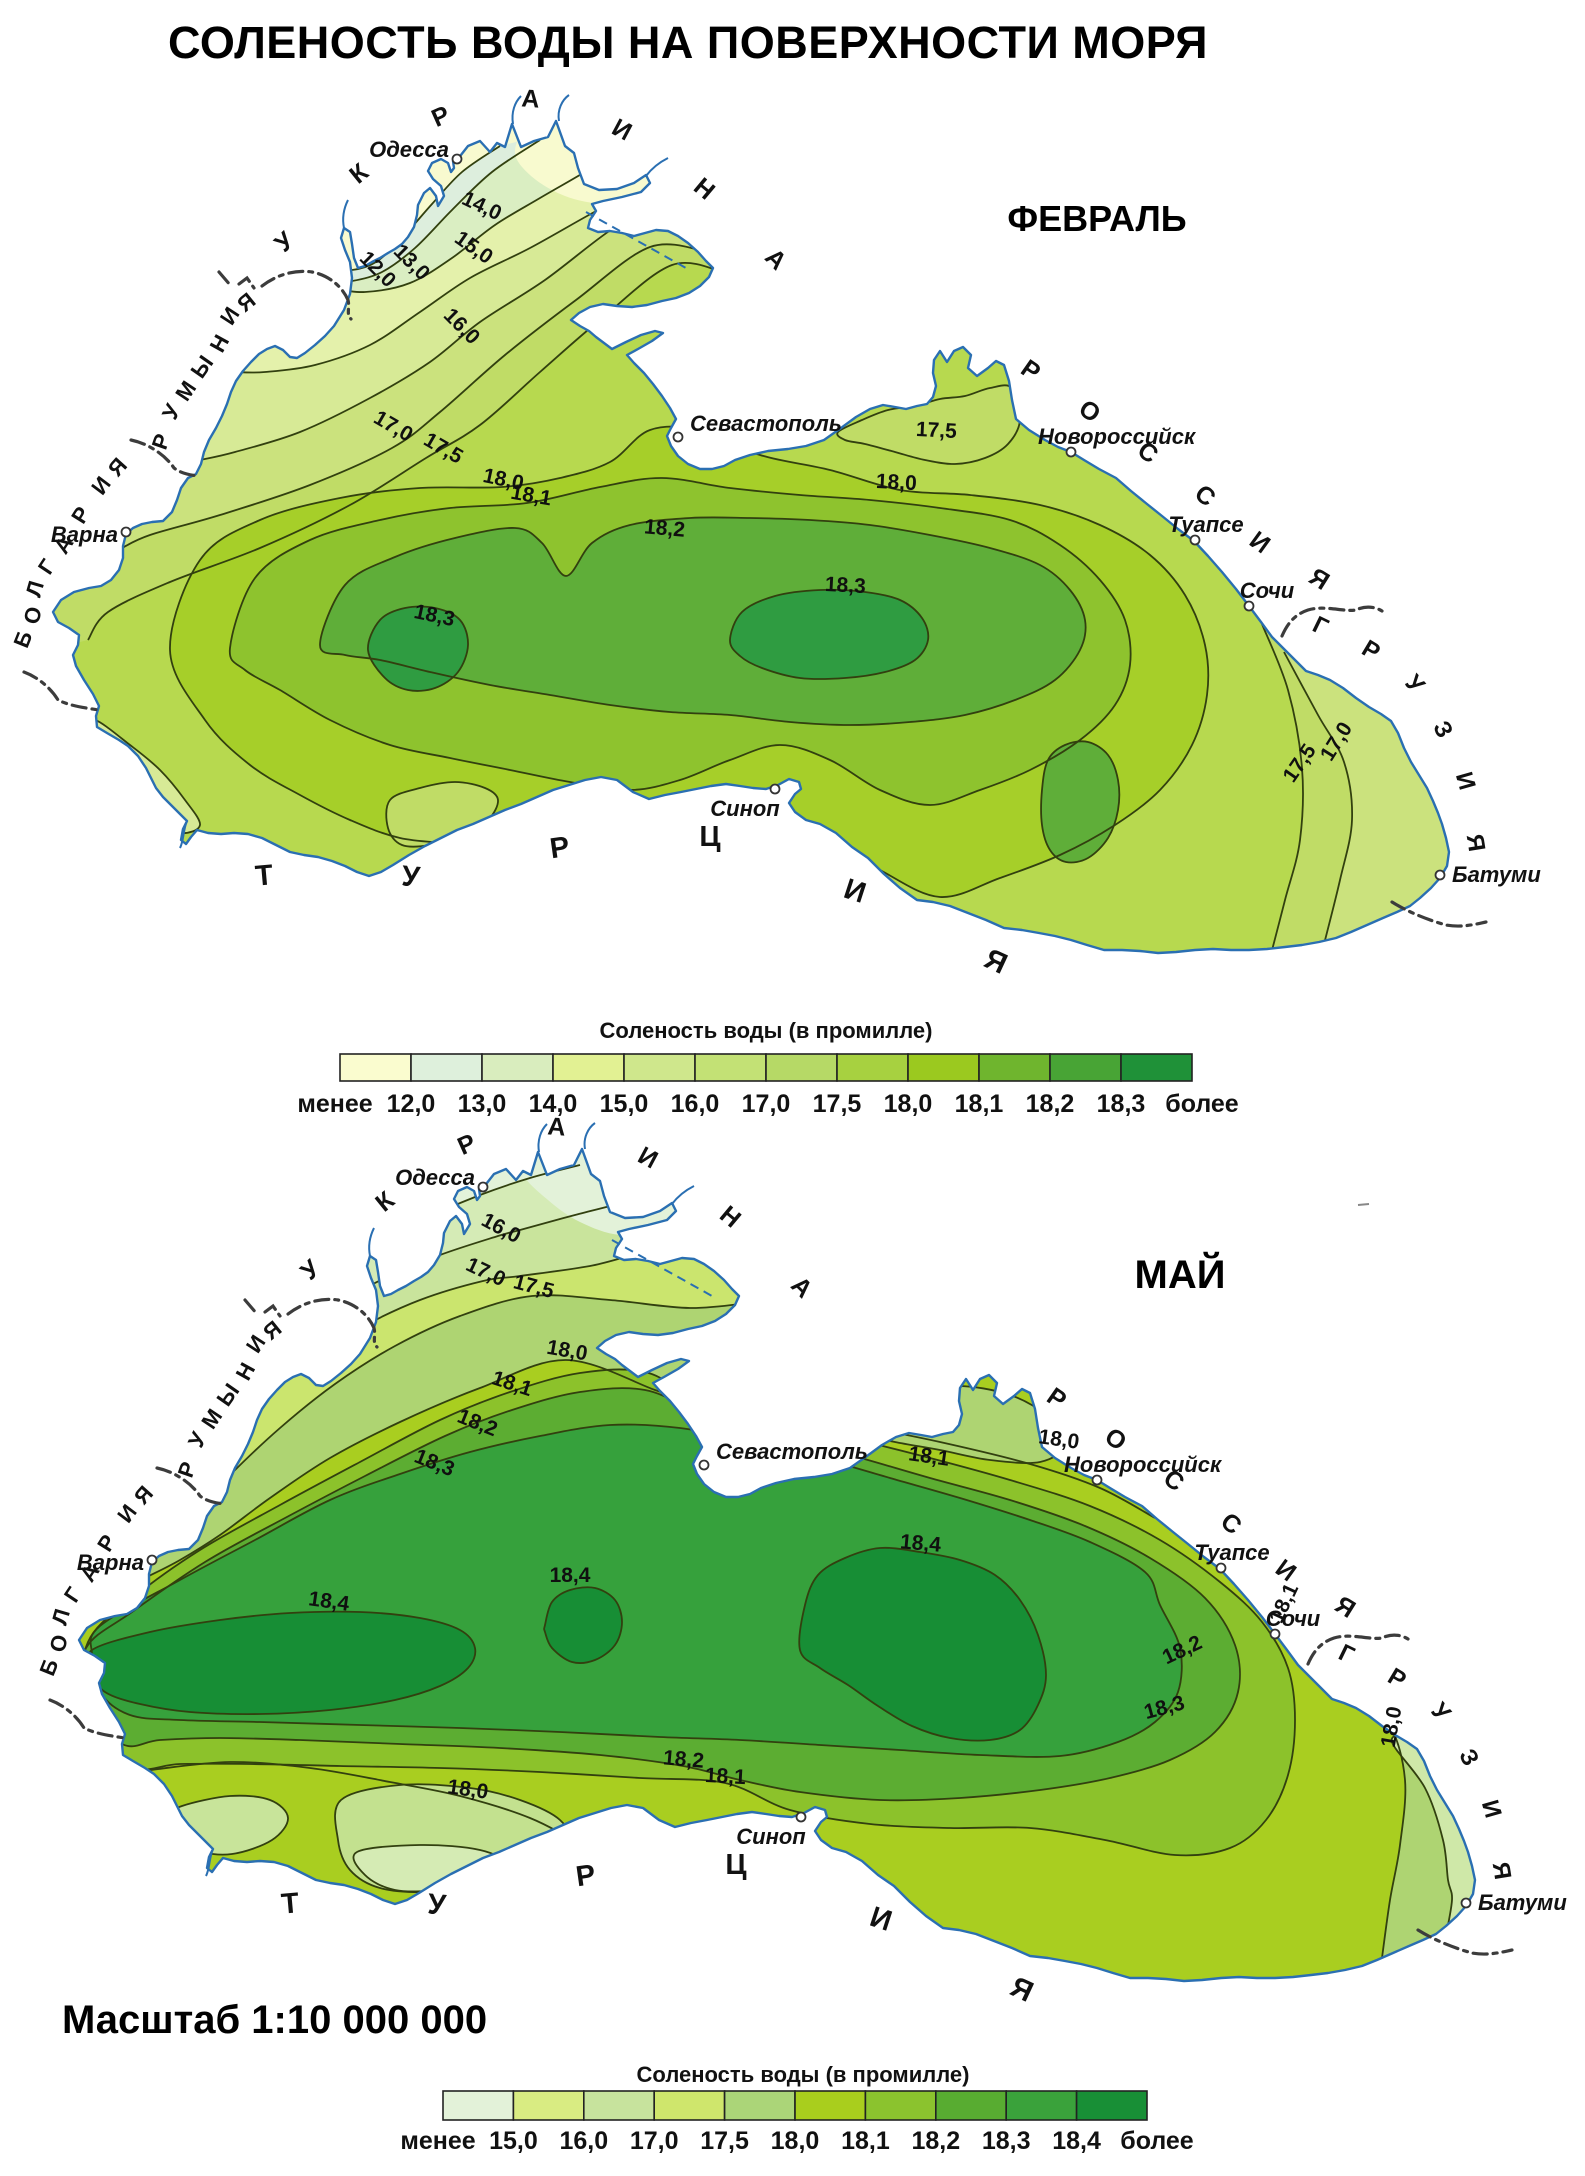 The width and height of the screenshot is (1585, 2176). What do you see at coordinates (411, 1104) in the screenshot?
I see `svg-text: 12,0` at bounding box center [411, 1104].